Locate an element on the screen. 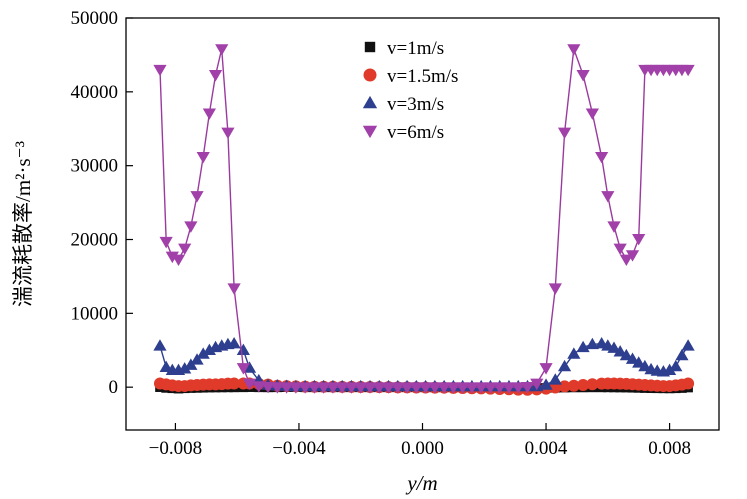 This screenshot has height=499, width=747. y-tick-label: 0 is located at coordinates (114, 387).